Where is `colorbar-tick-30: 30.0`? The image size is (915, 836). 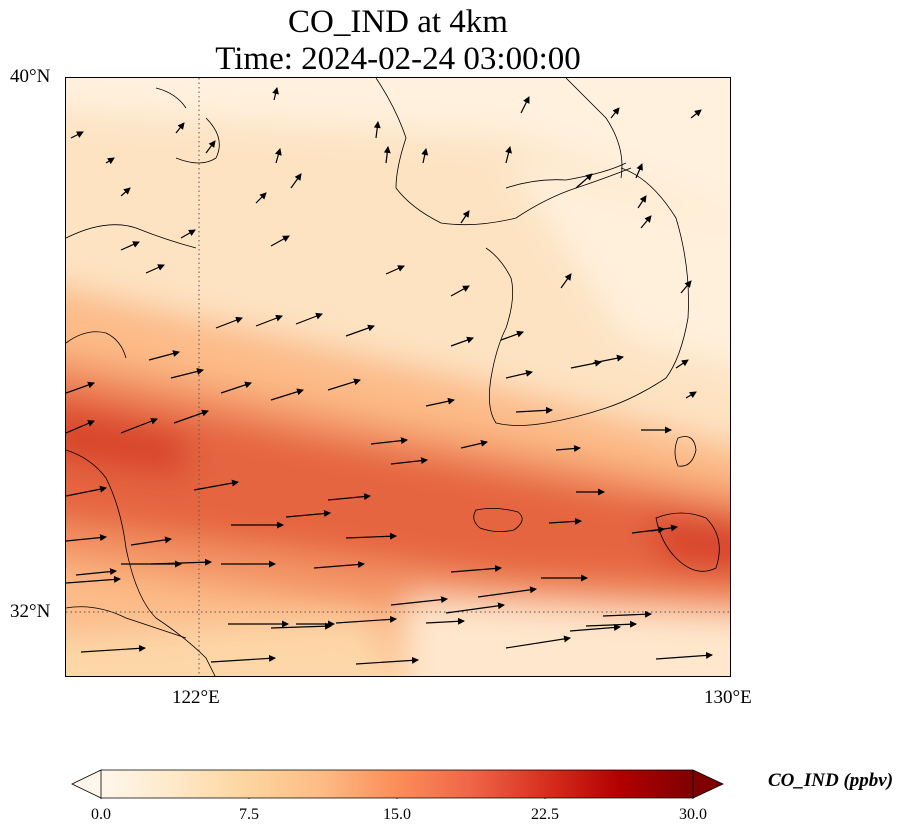
colorbar-tick-30: 30.0 is located at coordinates (693, 814).